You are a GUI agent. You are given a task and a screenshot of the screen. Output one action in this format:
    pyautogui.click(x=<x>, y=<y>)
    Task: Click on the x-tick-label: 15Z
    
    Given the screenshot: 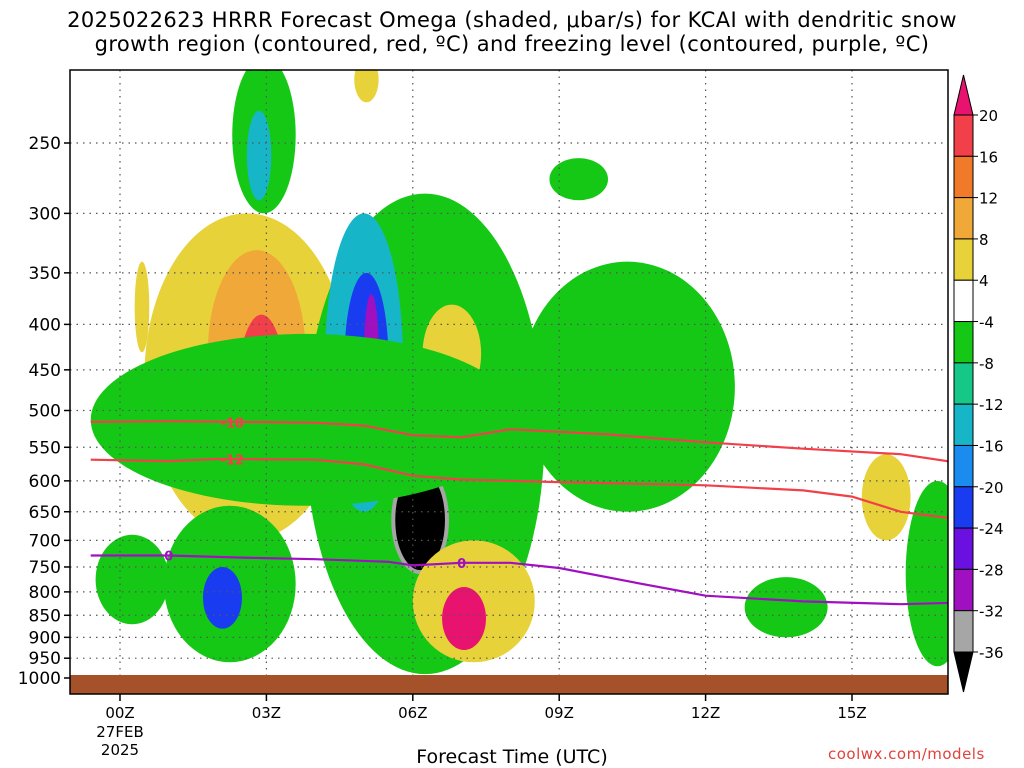 What is the action you would take?
    pyautogui.click(x=851, y=713)
    